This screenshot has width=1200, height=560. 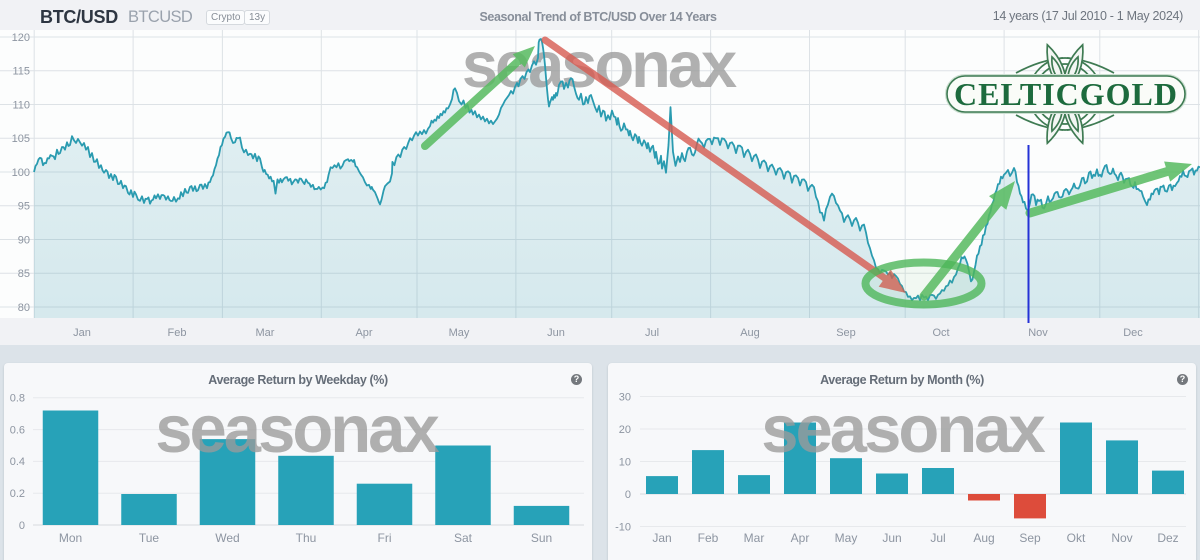 What do you see at coordinates (1133, 333) in the screenshot?
I see `svg-text: Dec` at bounding box center [1133, 333].